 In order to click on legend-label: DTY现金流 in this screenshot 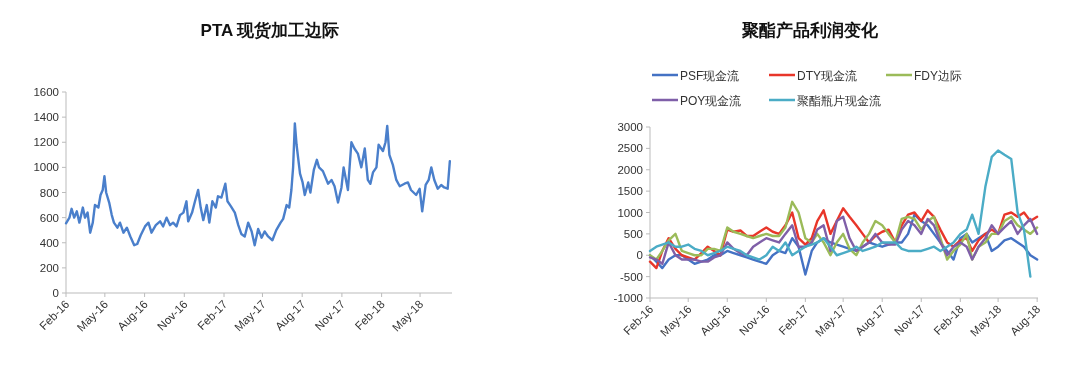, I will do `click(827, 75)`.